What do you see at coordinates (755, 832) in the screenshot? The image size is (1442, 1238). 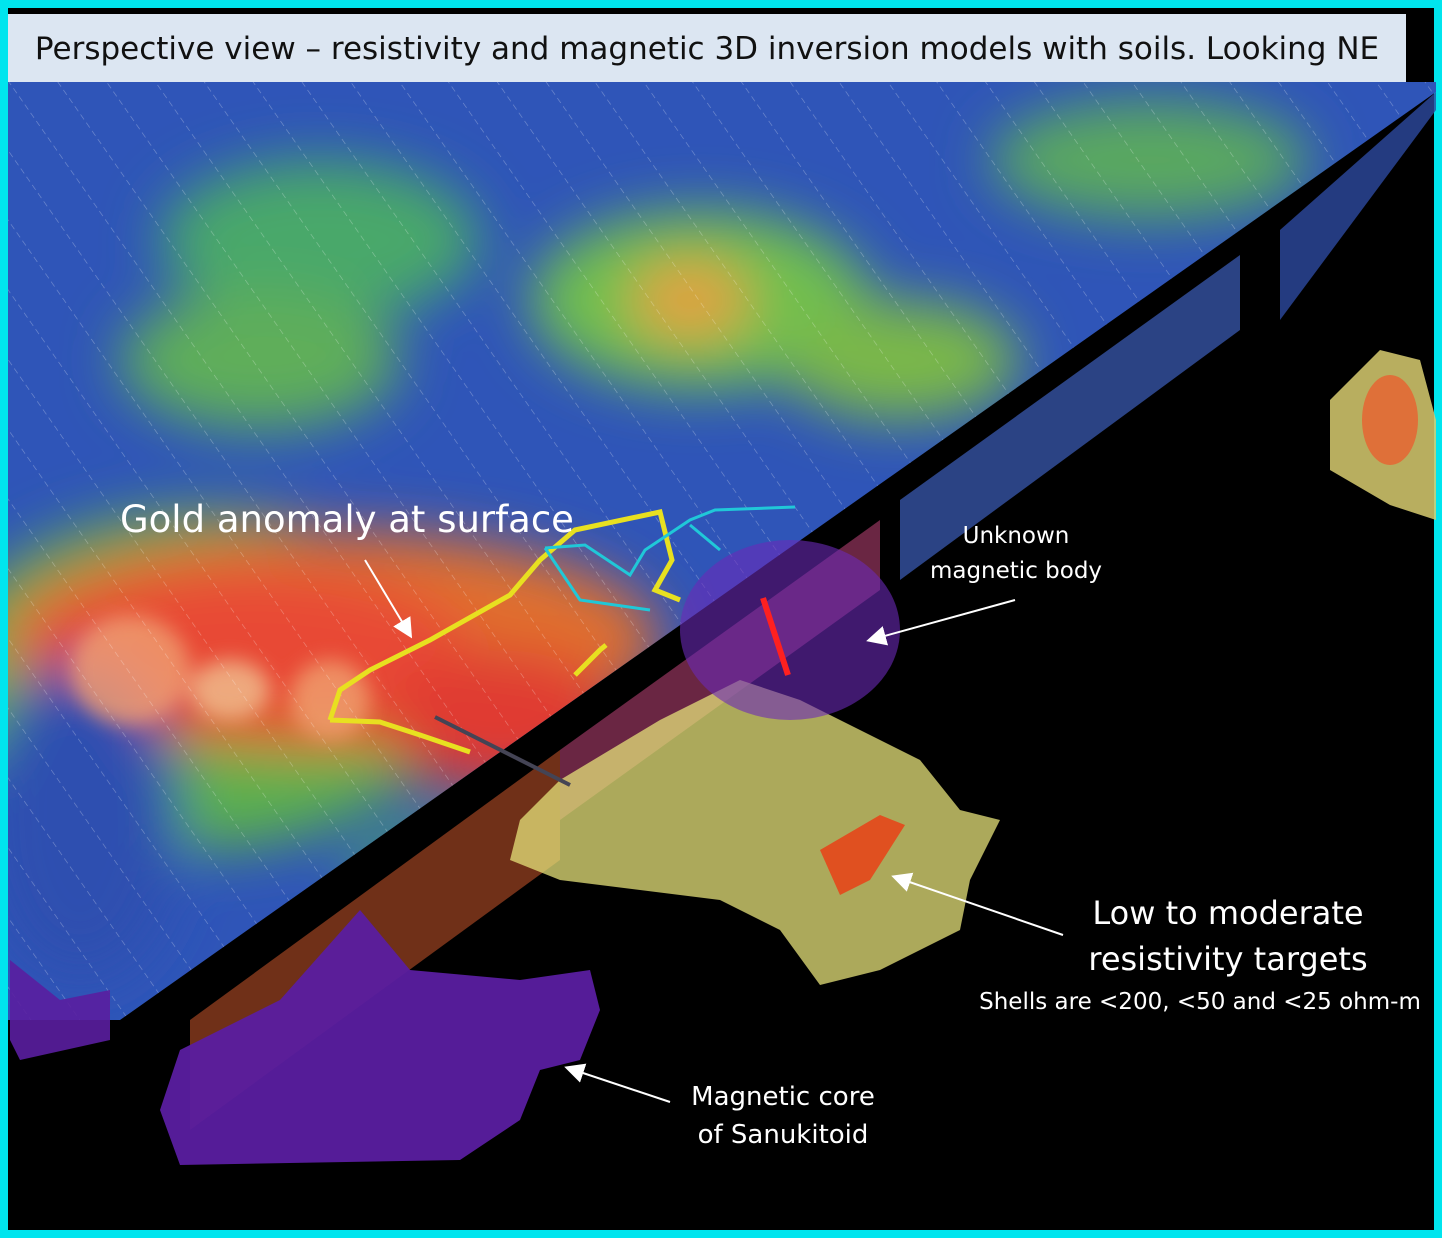 I see `resistivity-shell` at bounding box center [755, 832].